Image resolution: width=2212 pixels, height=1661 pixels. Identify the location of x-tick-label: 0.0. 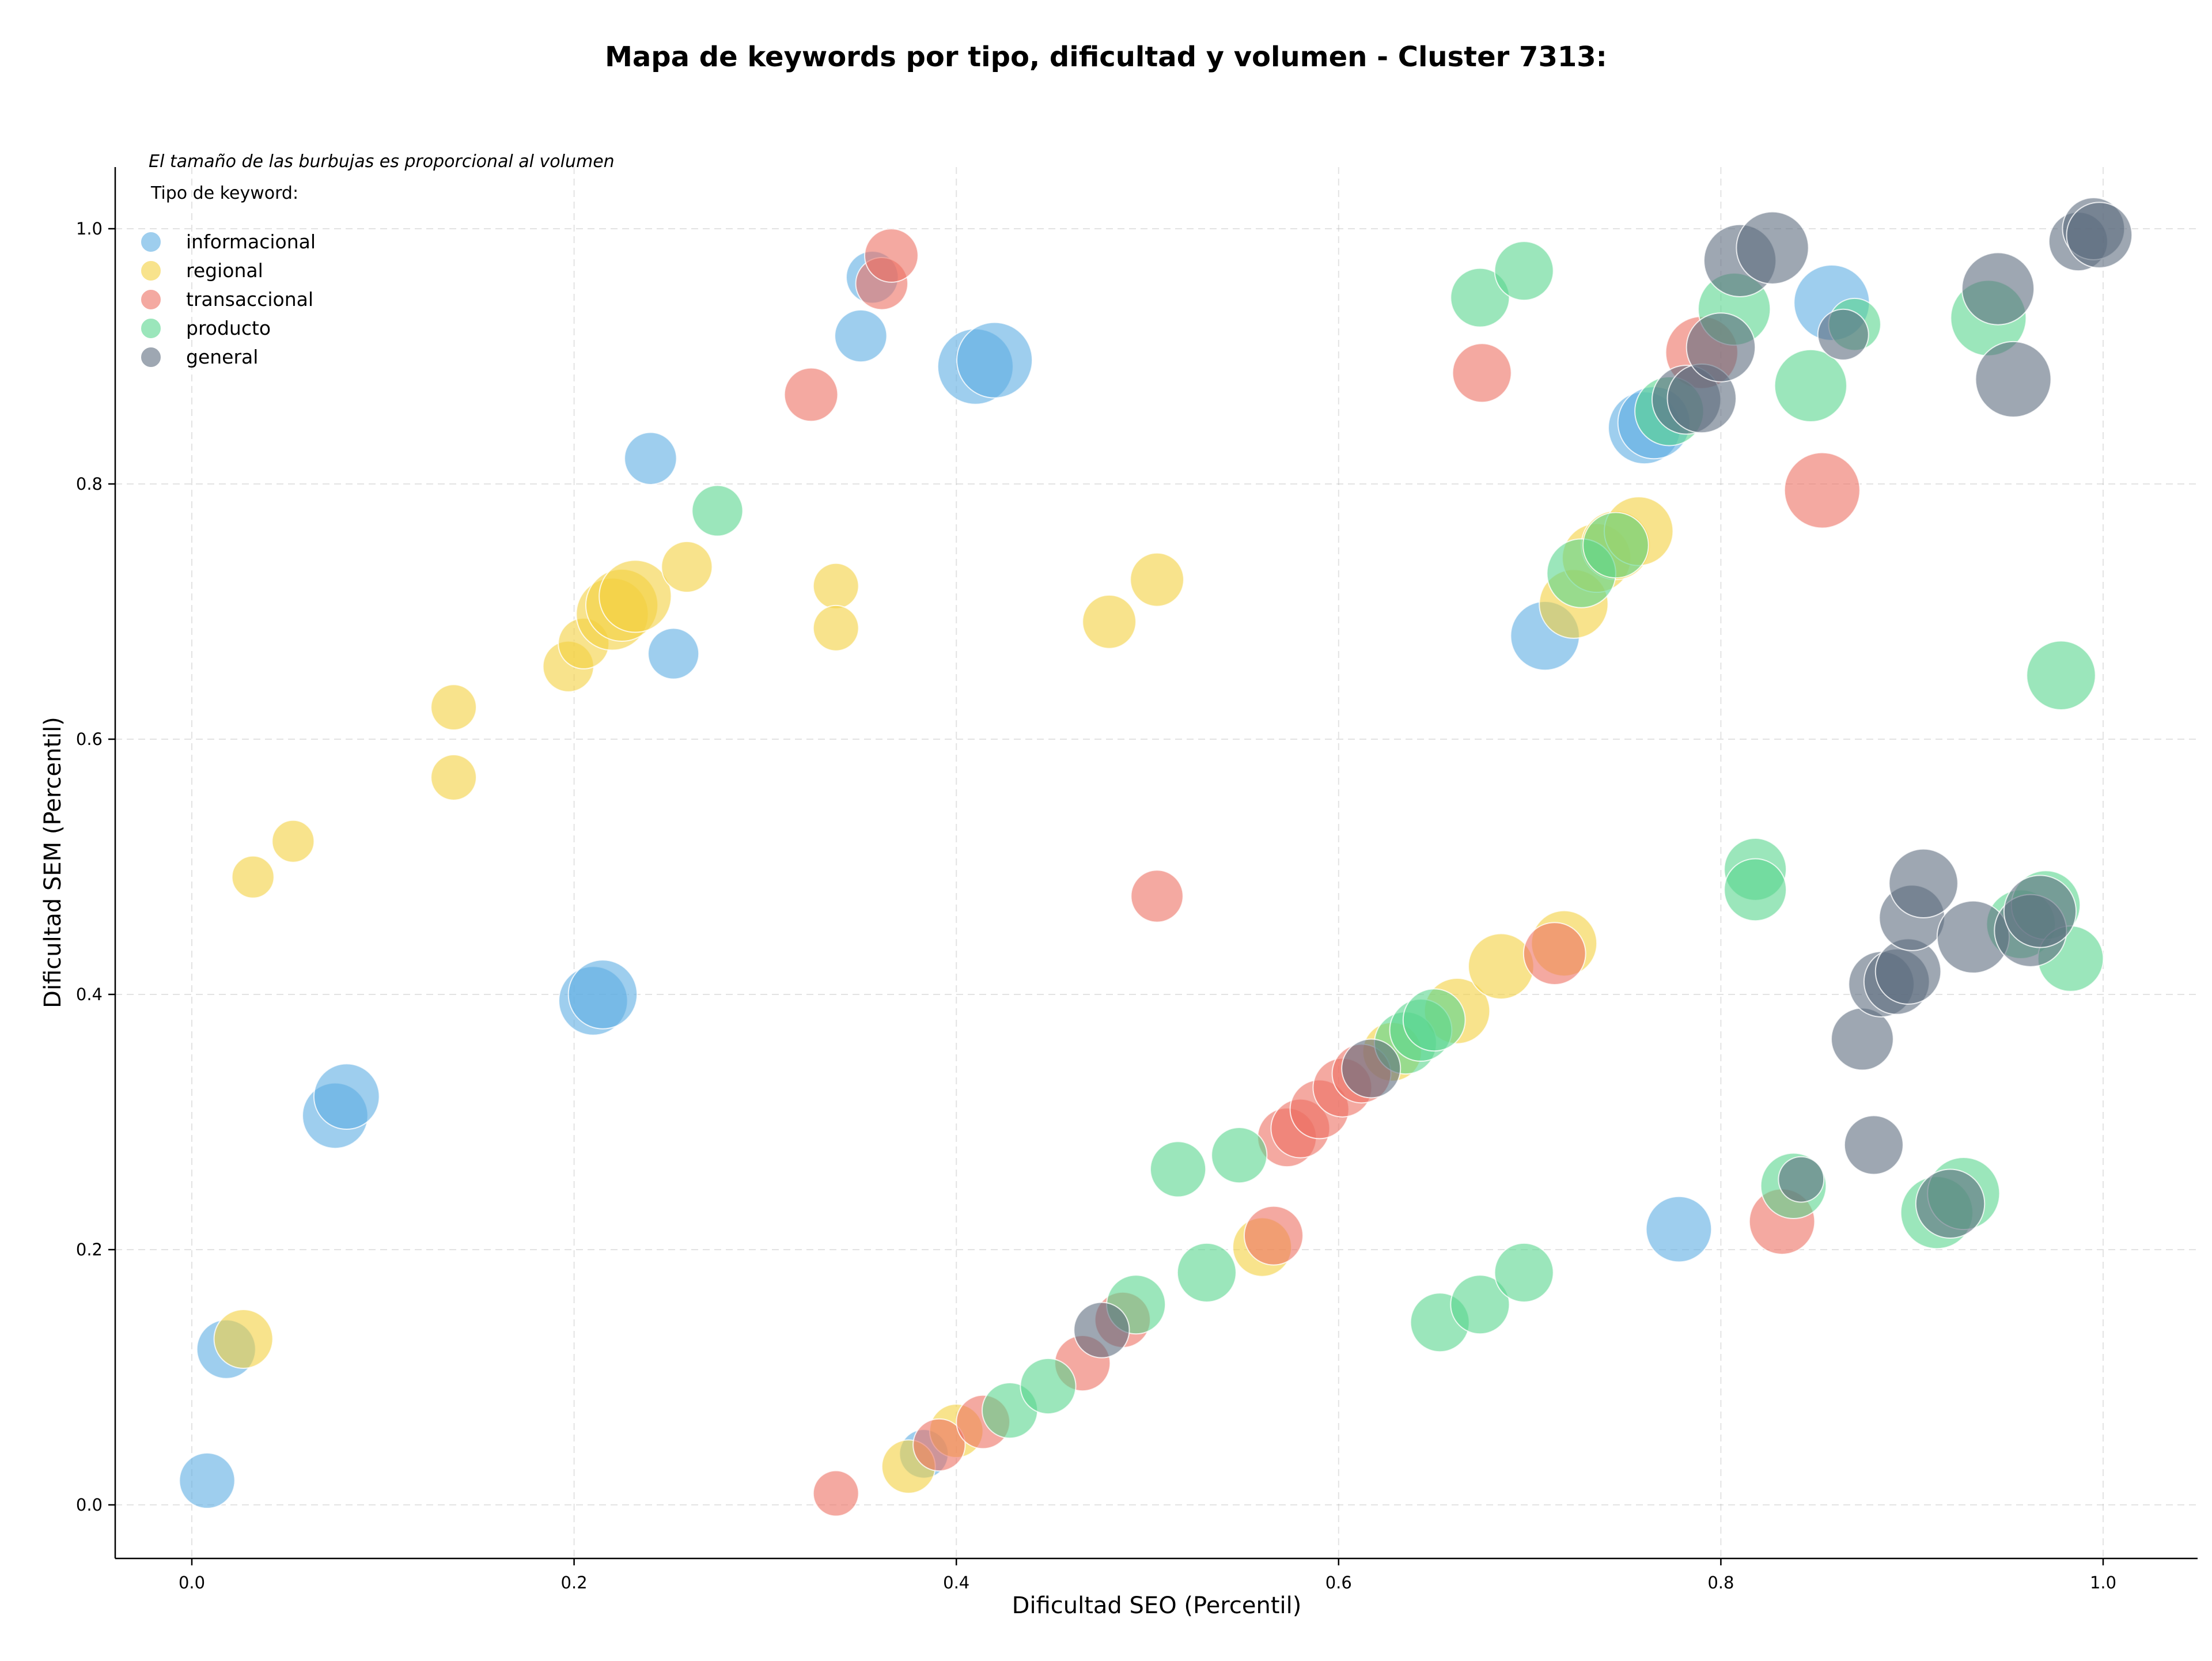
(192, 1582).